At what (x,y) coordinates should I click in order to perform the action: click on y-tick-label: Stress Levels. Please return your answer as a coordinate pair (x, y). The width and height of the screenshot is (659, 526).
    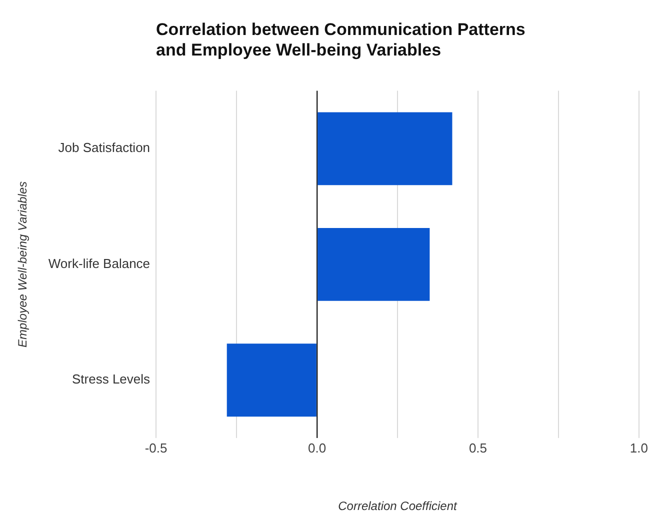
    Looking at the image, I should click on (111, 379).